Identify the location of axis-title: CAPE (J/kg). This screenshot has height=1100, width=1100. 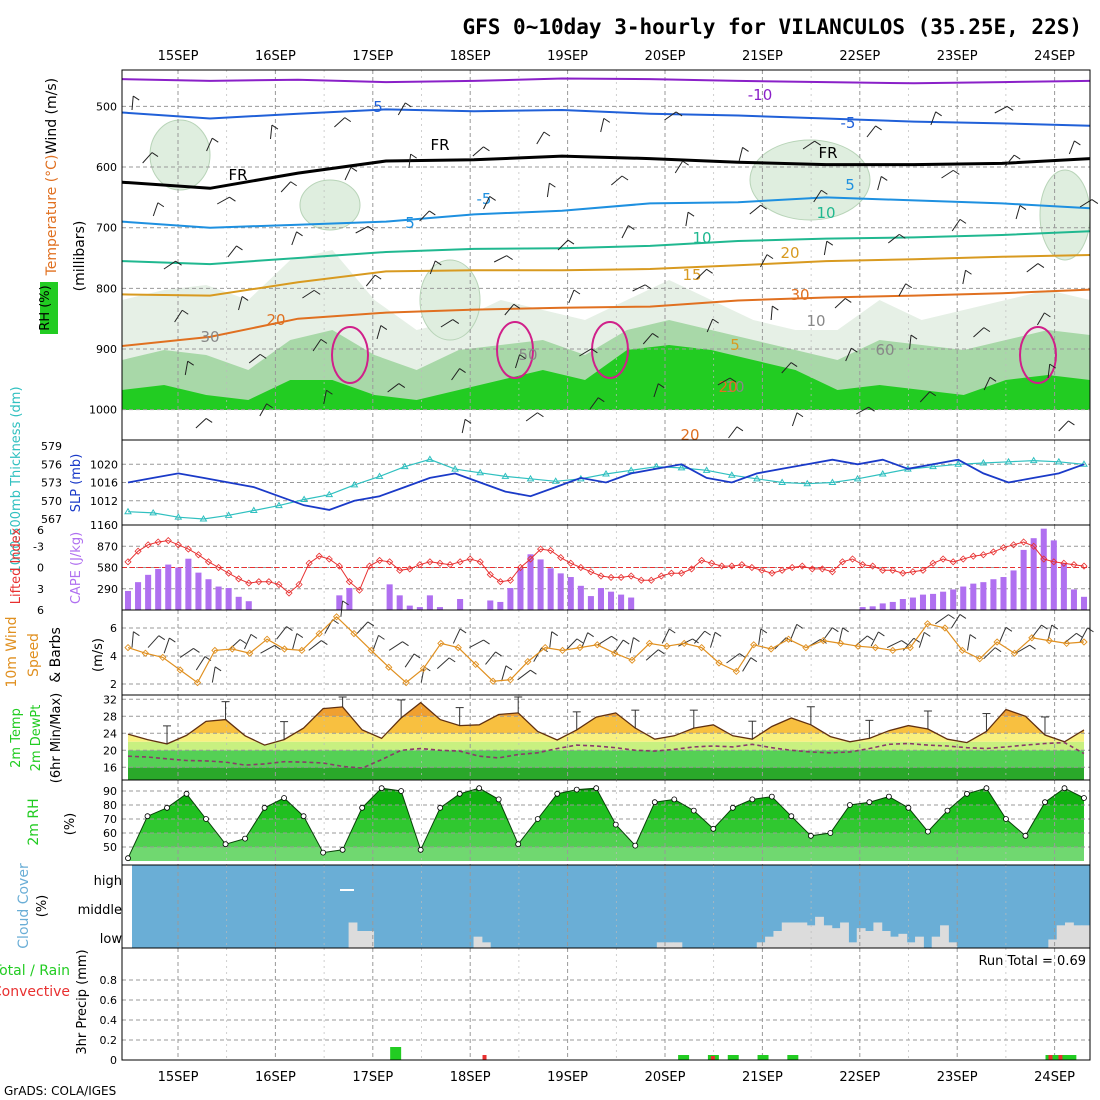
(76, 568).